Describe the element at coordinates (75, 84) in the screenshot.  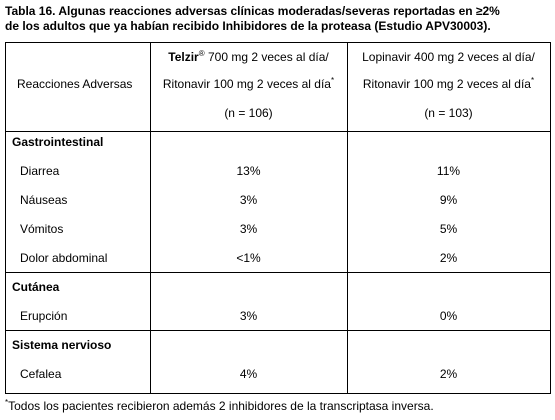
I see `row-label-header: Reacciones Adversas` at that location.